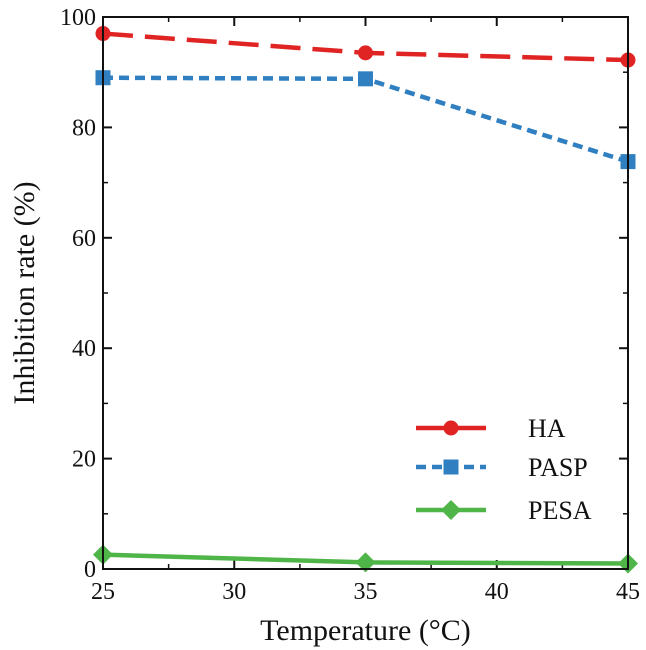 The height and width of the screenshot is (650, 646). Describe the element at coordinates (560, 510) in the screenshot. I see `legend-label-pesa: PESA` at that location.